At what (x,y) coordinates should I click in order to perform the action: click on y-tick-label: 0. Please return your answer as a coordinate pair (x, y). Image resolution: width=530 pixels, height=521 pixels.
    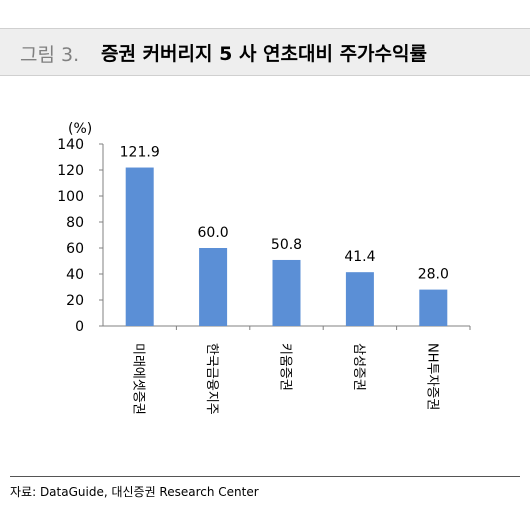
    Looking at the image, I should click on (79, 327).